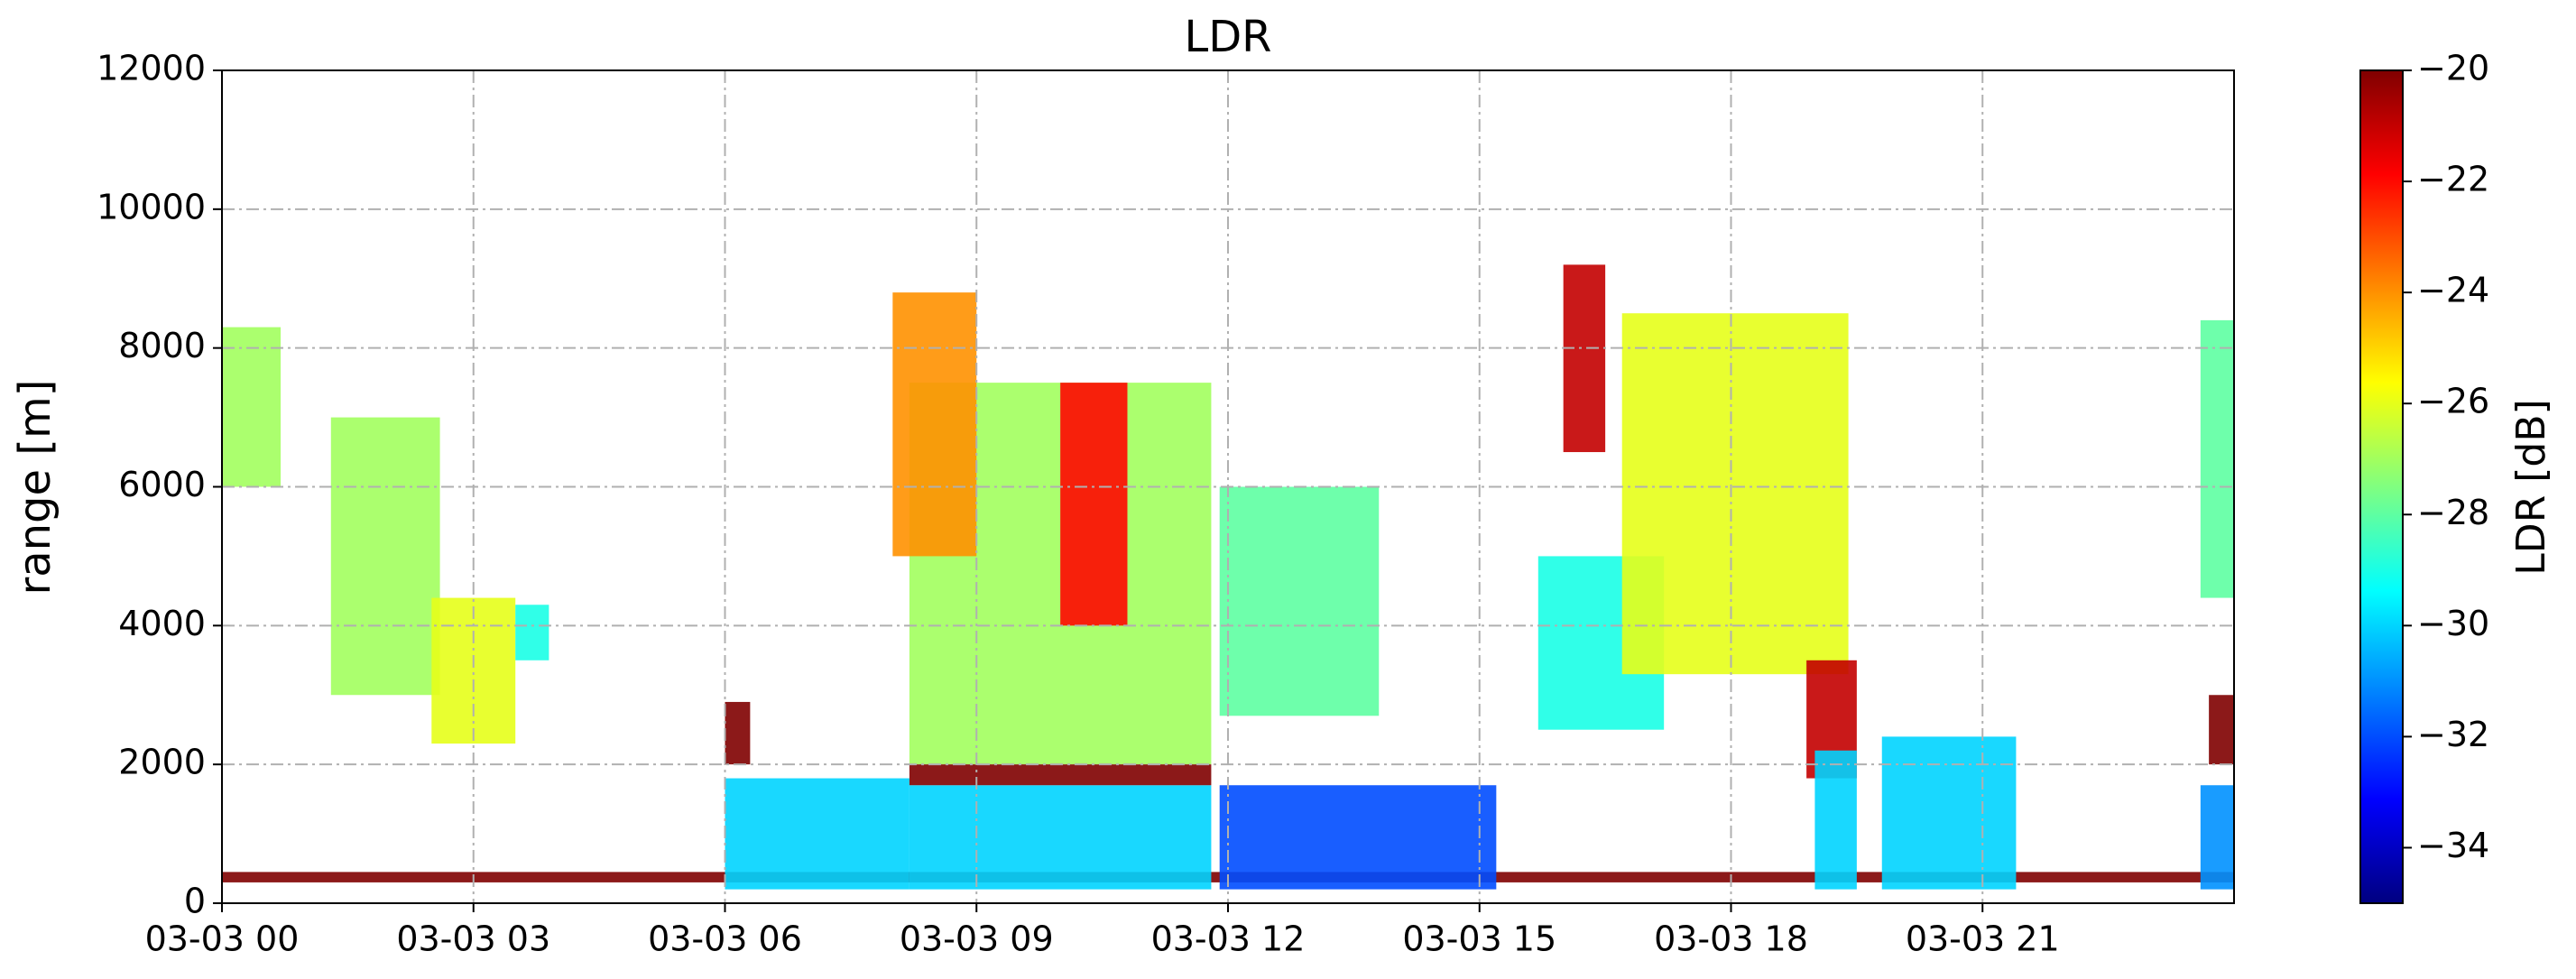  What do you see at coordinates (222, 939) in the screenshot?
I see `x-tick-label: 03-03 00` at bounding box center [222, 939].